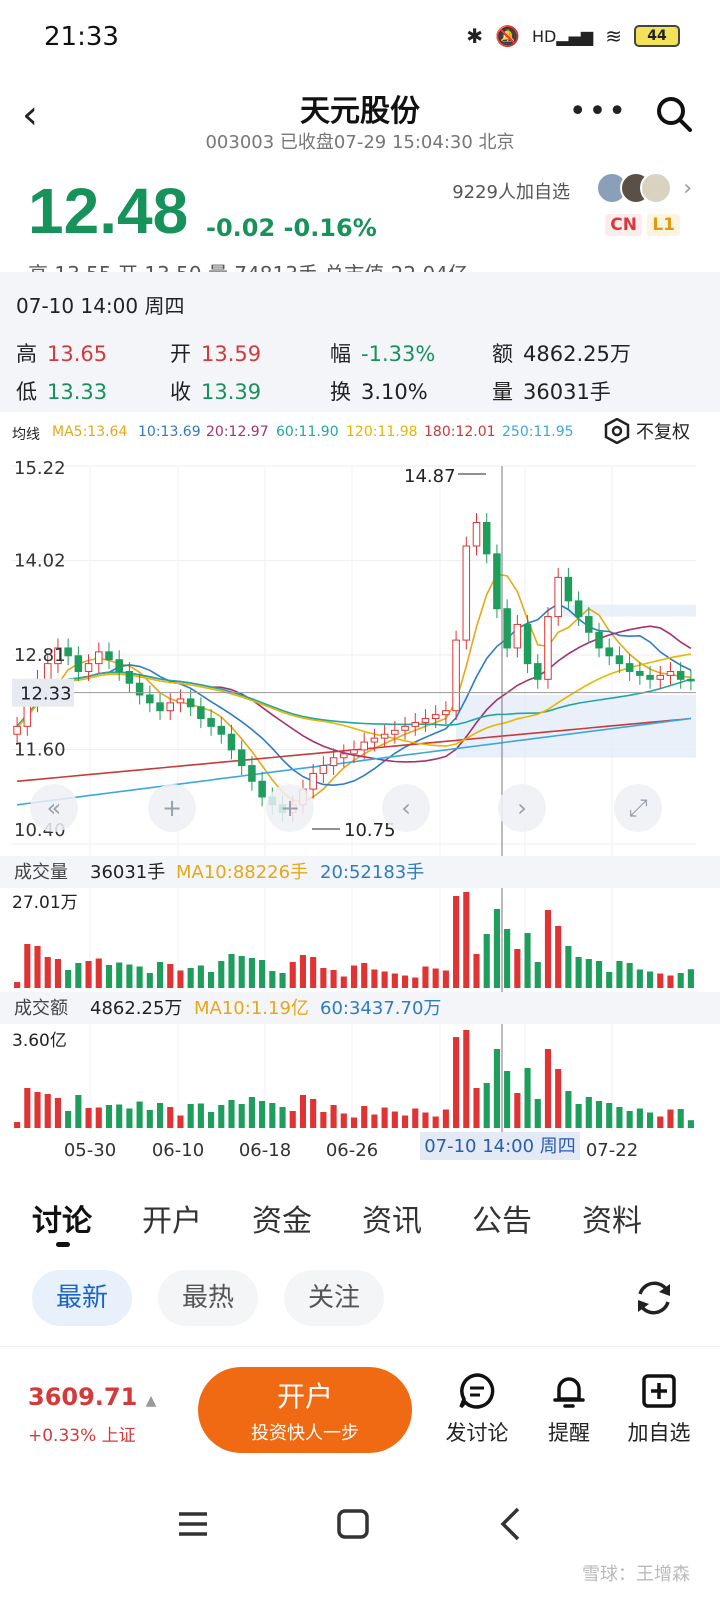 The height and width of the screenshot is (1600, 720). What do you see at coordinates (502, 1221) in the screenshot?
I see `tab-announcement: 公告` at bounding box center [502, 1221].